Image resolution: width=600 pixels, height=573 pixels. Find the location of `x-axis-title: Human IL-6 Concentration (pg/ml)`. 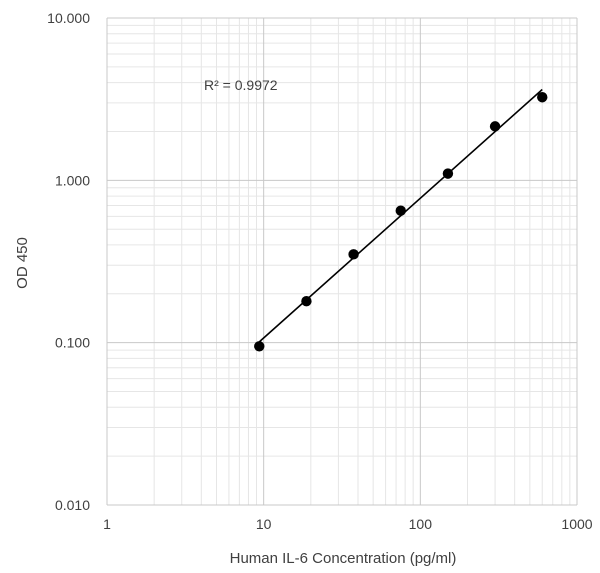

x-axis-title: Human IL-6 Concentration (pg/ml) is located at coordinates (343, 558).